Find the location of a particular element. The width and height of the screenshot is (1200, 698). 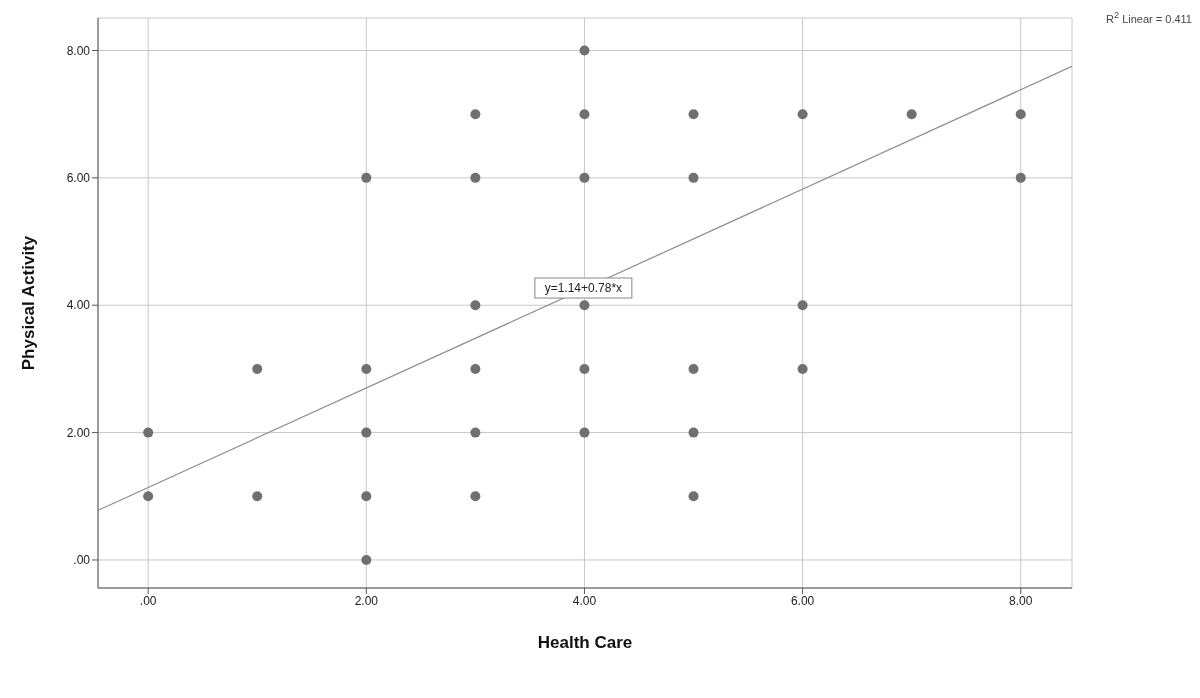

x-tick-label: 8.00 is located at coordinates (1021, 600).